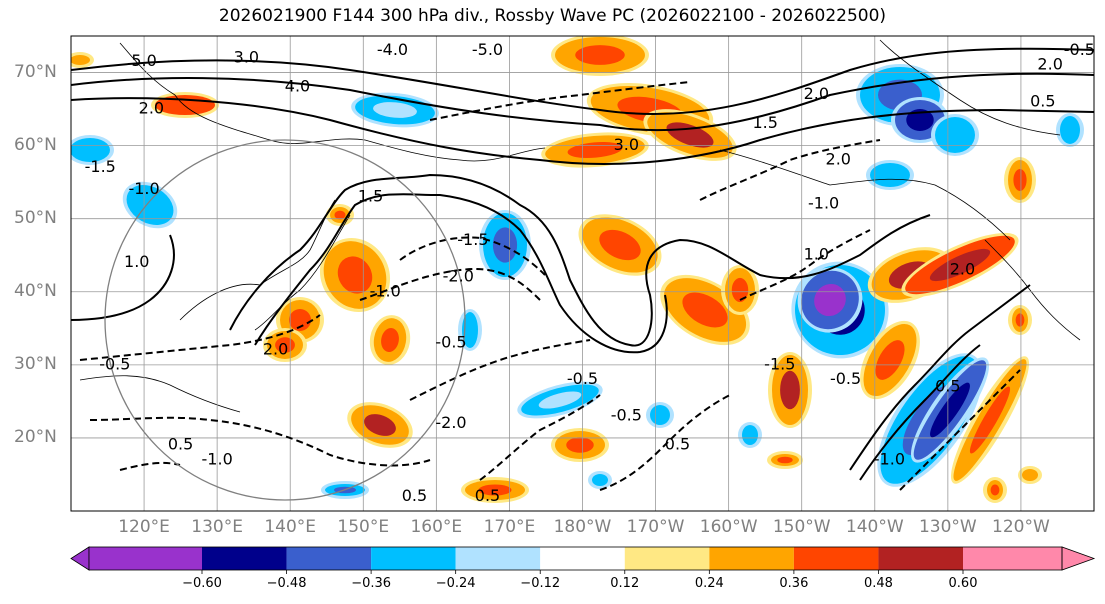 The image size is (1105, 604). Describe the element at coordinates (436, 527) in the screenshot. I see `longitude-label: 160°E` at that location.